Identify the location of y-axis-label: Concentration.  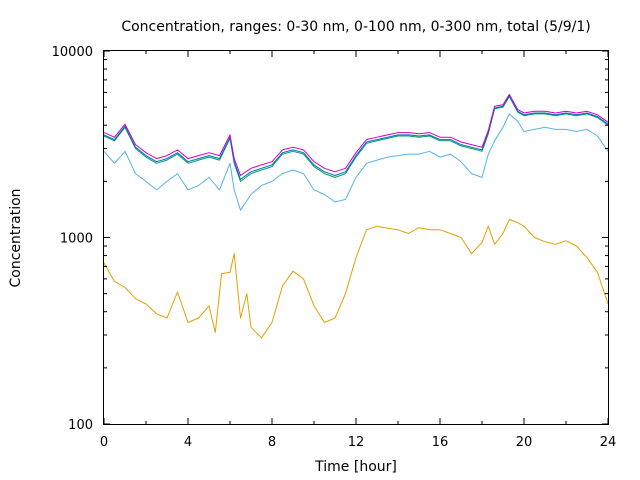
(16, 237).